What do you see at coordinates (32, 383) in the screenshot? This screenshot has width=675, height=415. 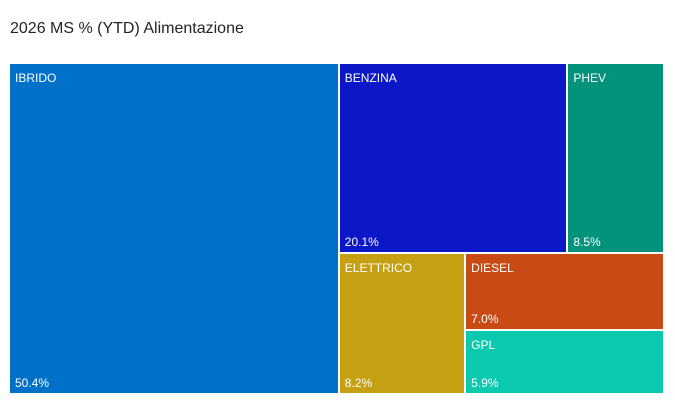 I see `tile-value-label: 50.4%` at bounding box center [32, 383].